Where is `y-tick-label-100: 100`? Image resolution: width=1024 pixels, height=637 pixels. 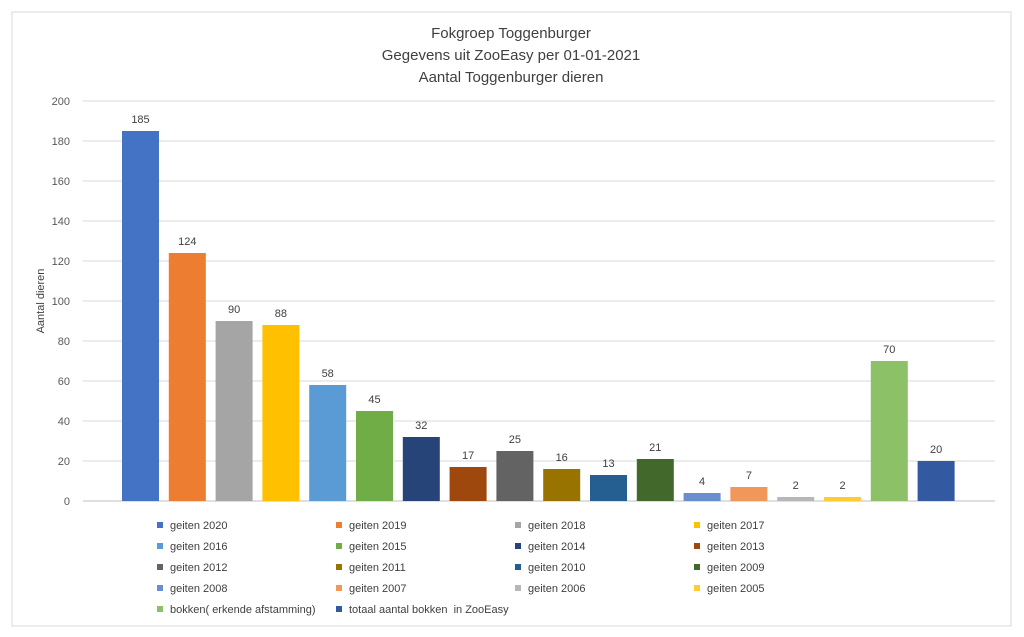 y-tick-label-100: 100 is located at coordinates (61, 302).